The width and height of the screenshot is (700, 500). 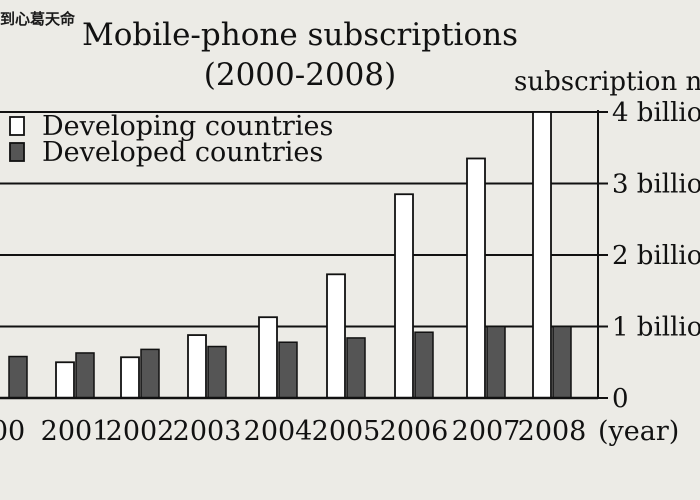 I want to click on y-axis-label: subscription nu, so click(x=607, y=82).